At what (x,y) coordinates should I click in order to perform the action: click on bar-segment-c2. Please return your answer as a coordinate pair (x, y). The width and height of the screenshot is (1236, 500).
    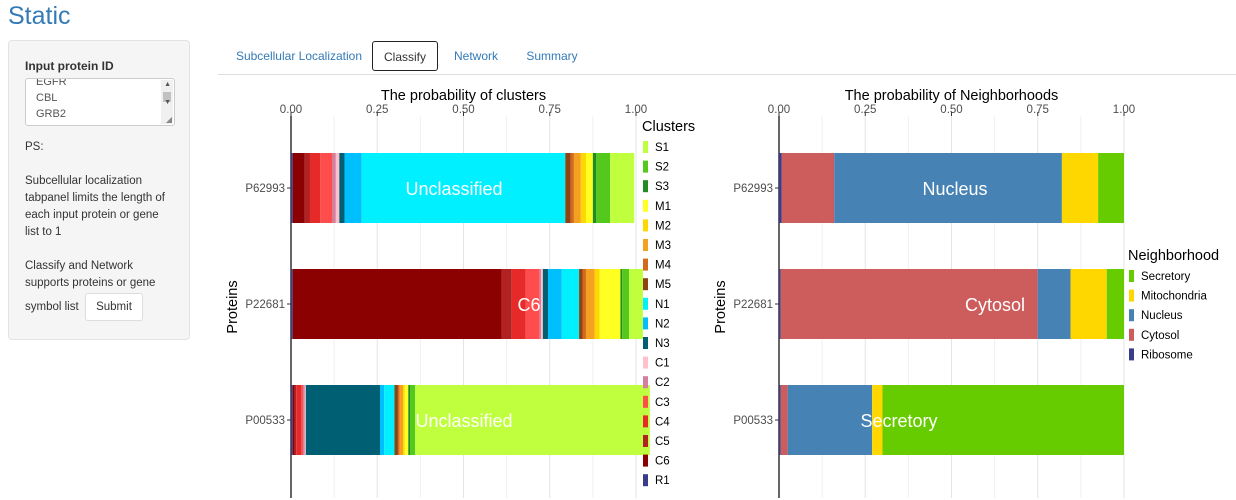
    Looking at the image, I should click on (540, 304).